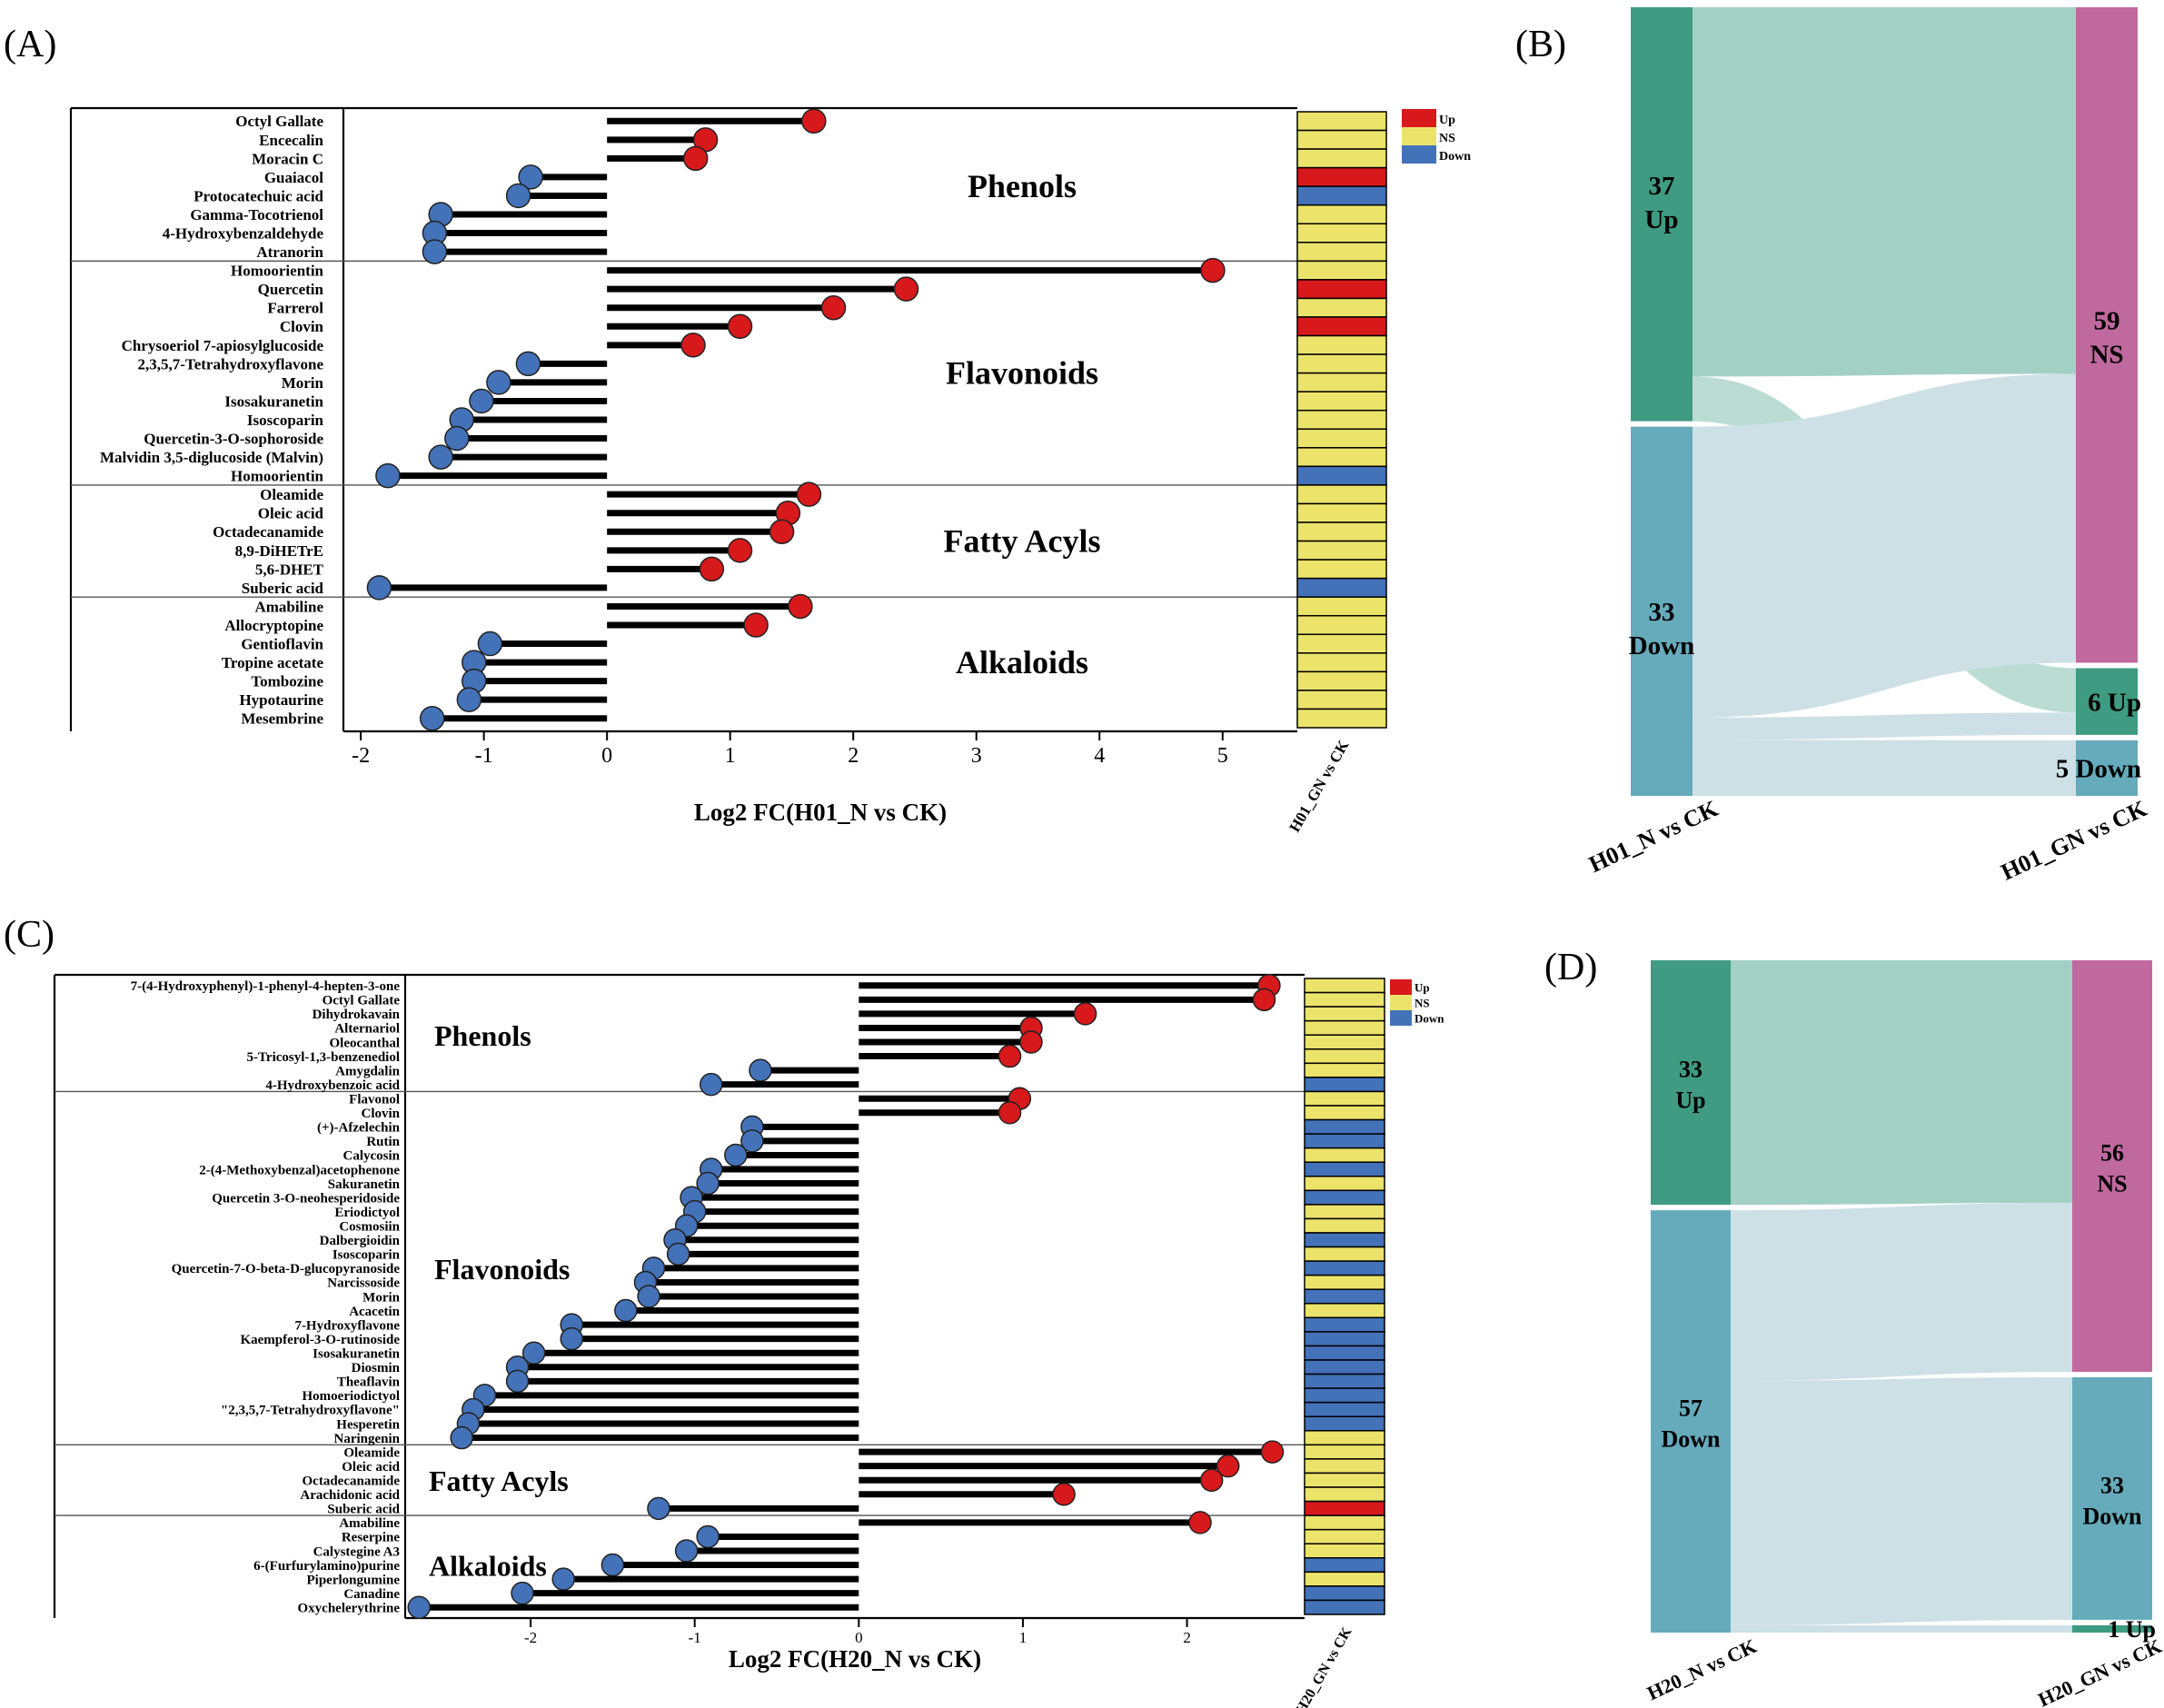 The image size is (2164, 1708). What do you see at coordinates (302, 326) in the screenshot?
I see `metabolite-label: Clovin` at bounding box center [302, 326].